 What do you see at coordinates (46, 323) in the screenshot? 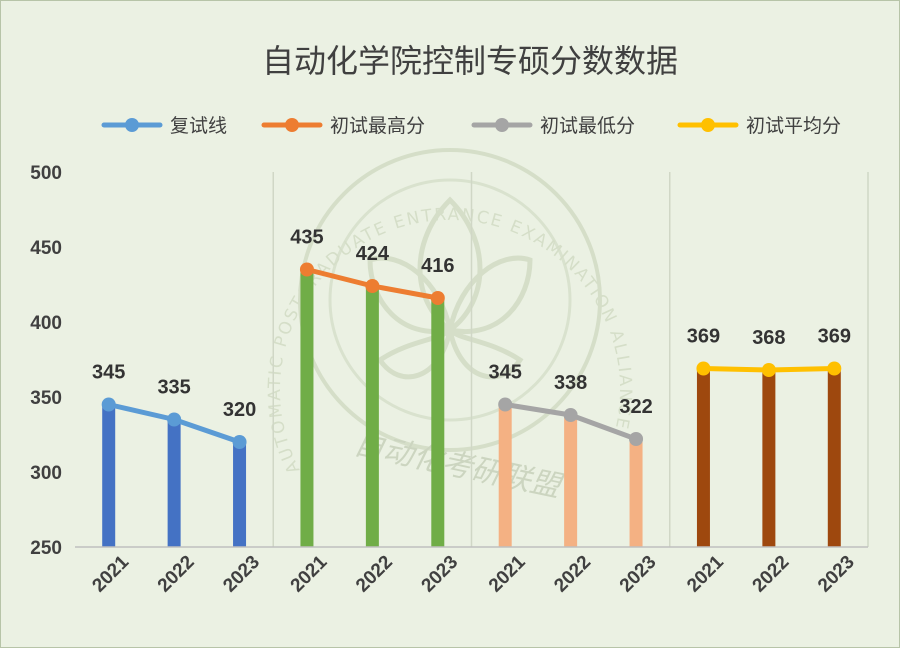
I see `y-tick-label: 400` at bounding box center [46, 323].